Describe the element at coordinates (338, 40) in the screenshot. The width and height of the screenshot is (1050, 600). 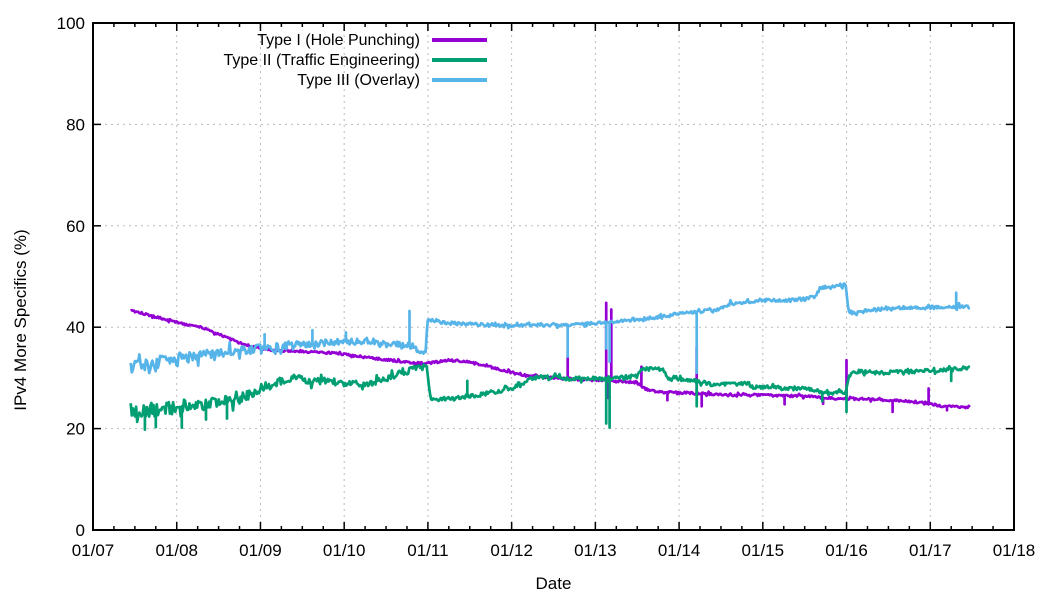
I see `legend-label: Type I (Hole Punching)` at that location.